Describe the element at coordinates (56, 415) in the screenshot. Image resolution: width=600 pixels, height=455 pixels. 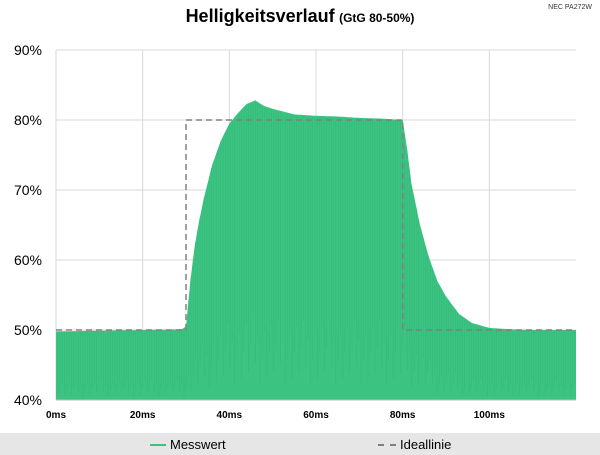
I see `x-tick-label-0: 0ms` at that location.